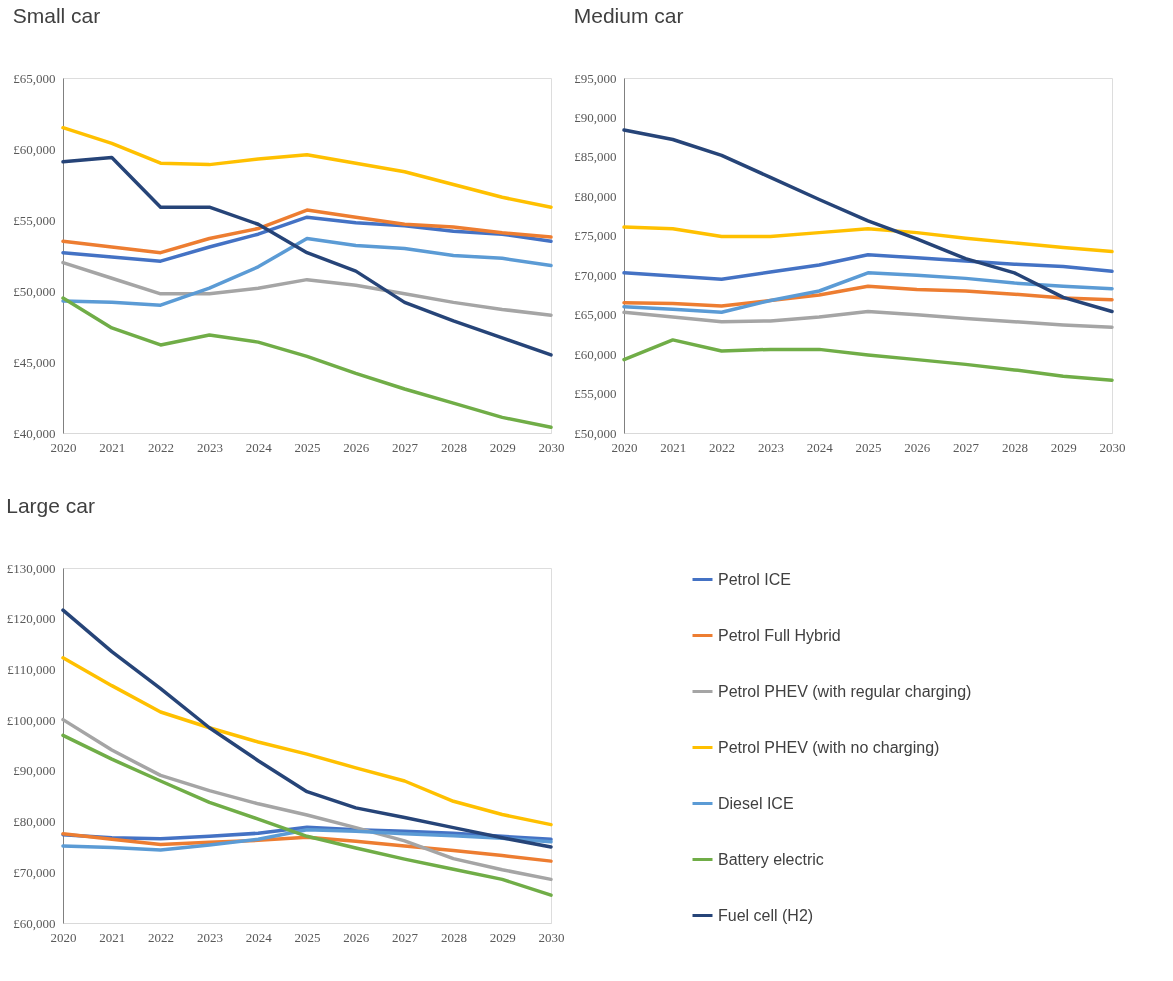 This screenshot has height=981, width=1173. I want to click on chart-title: Medium car, so click(628, 15).